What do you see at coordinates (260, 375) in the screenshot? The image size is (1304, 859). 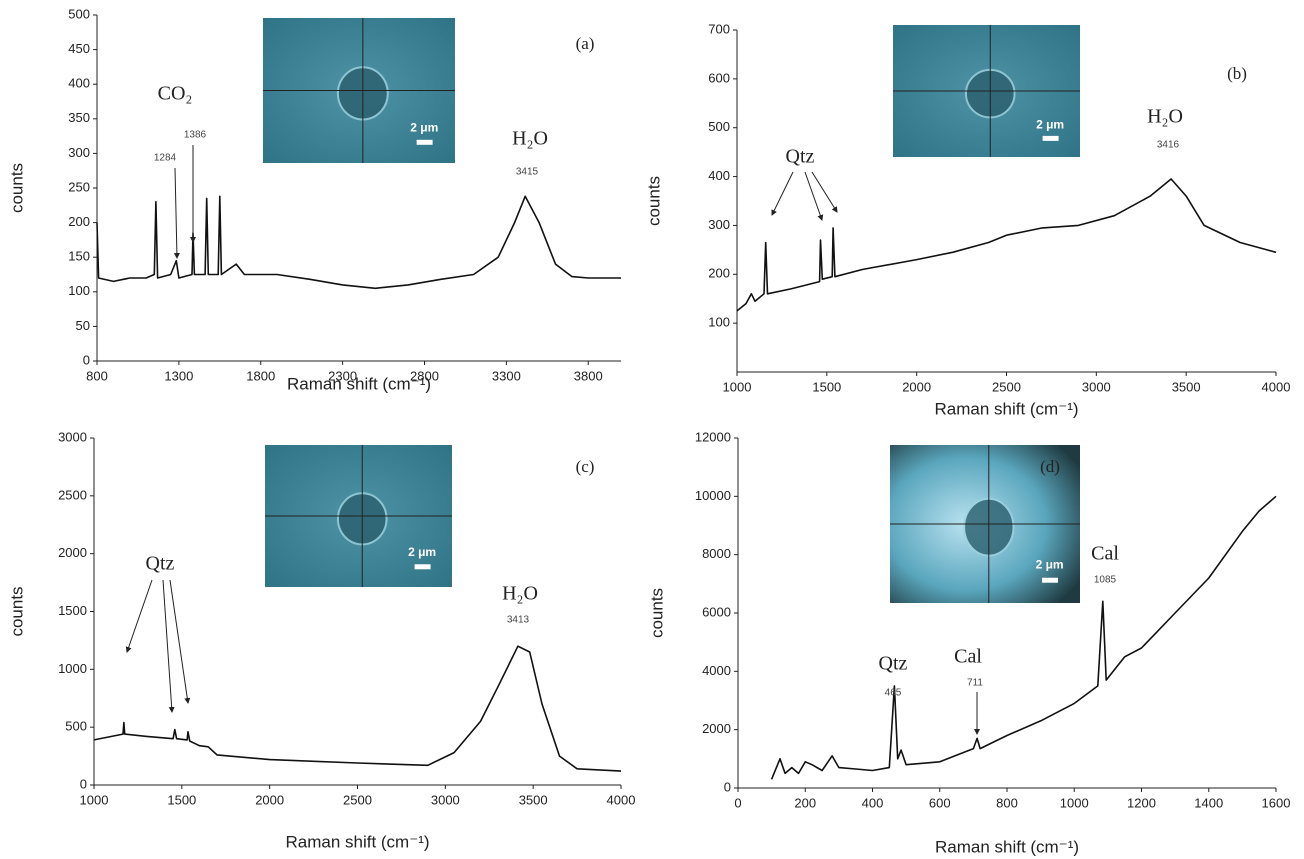 I see `x-tick-label: 1800` at bounding box center [260, 375].